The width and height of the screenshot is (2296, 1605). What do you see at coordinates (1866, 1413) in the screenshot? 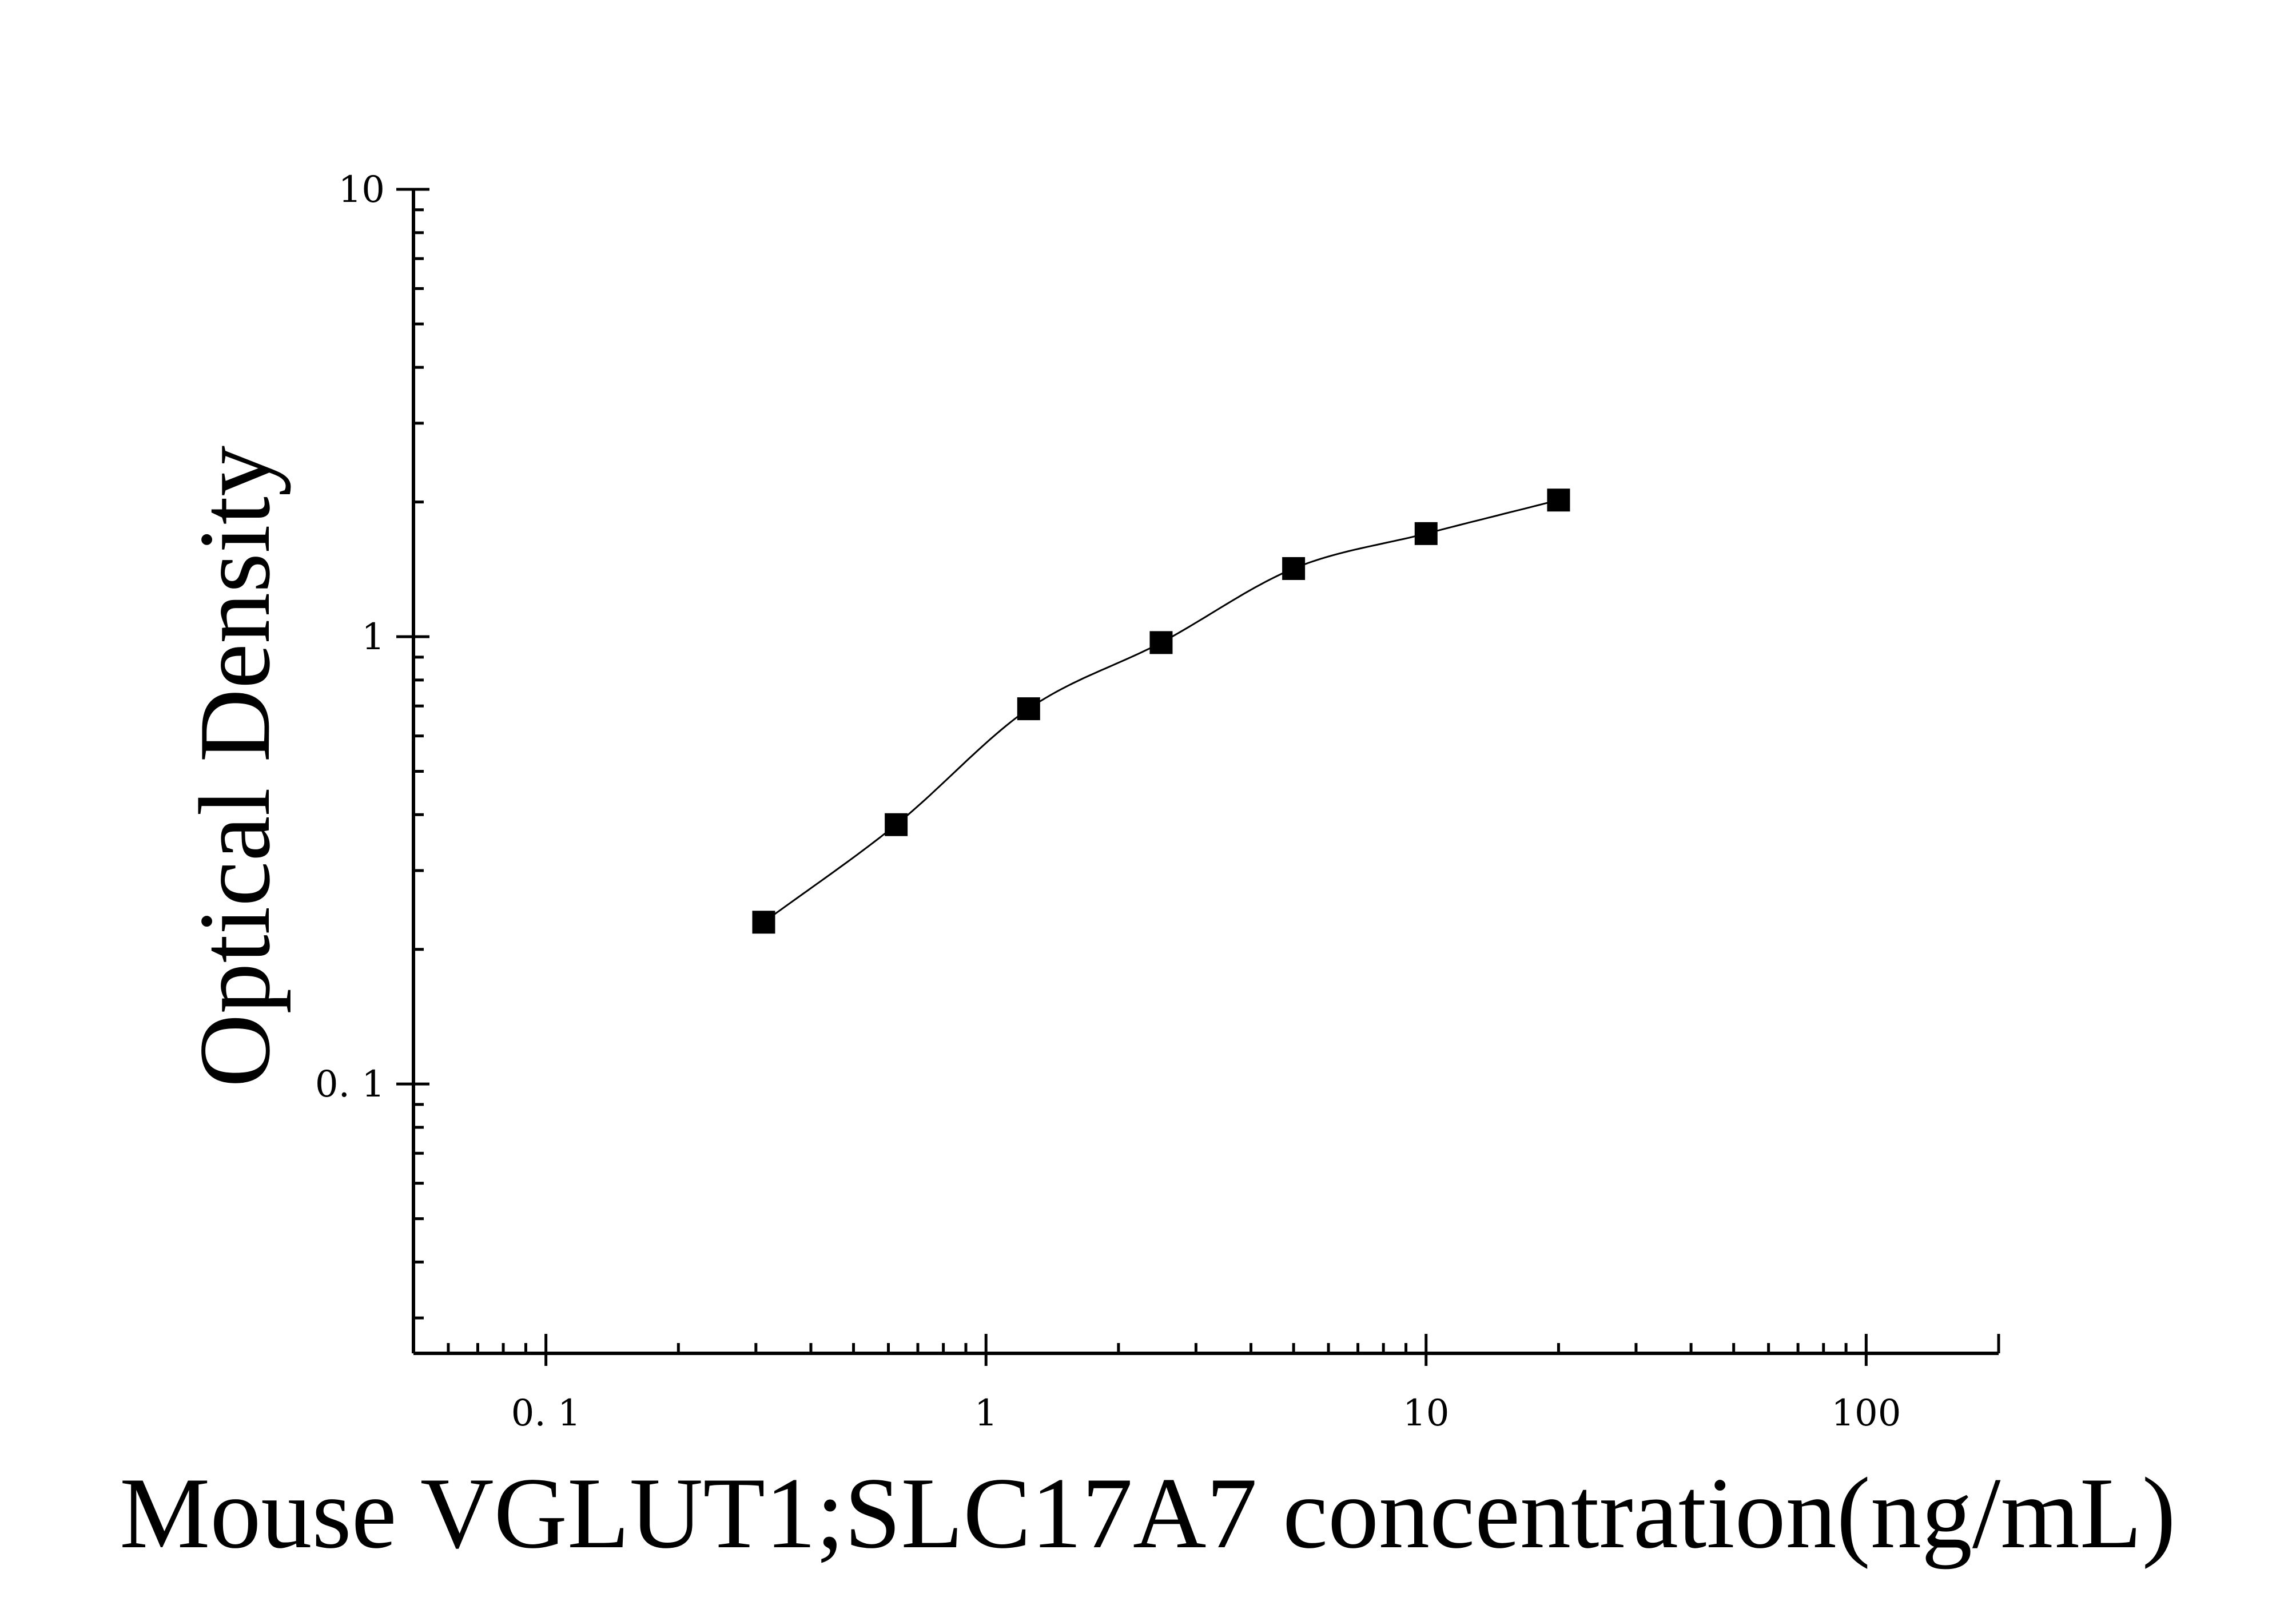
I see `x-tick-label: 100` at bounding box center [1866, 1413].